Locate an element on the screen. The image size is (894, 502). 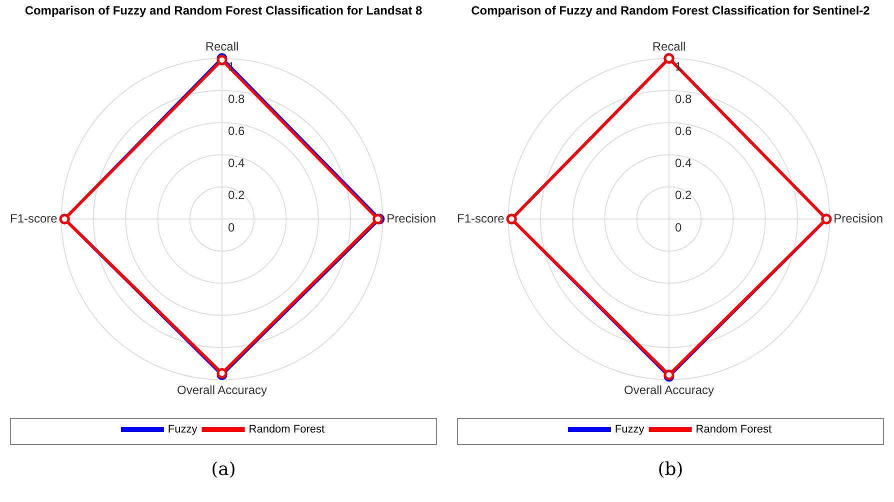
y-tick-label: 1 is located at coordinates (231, 67).